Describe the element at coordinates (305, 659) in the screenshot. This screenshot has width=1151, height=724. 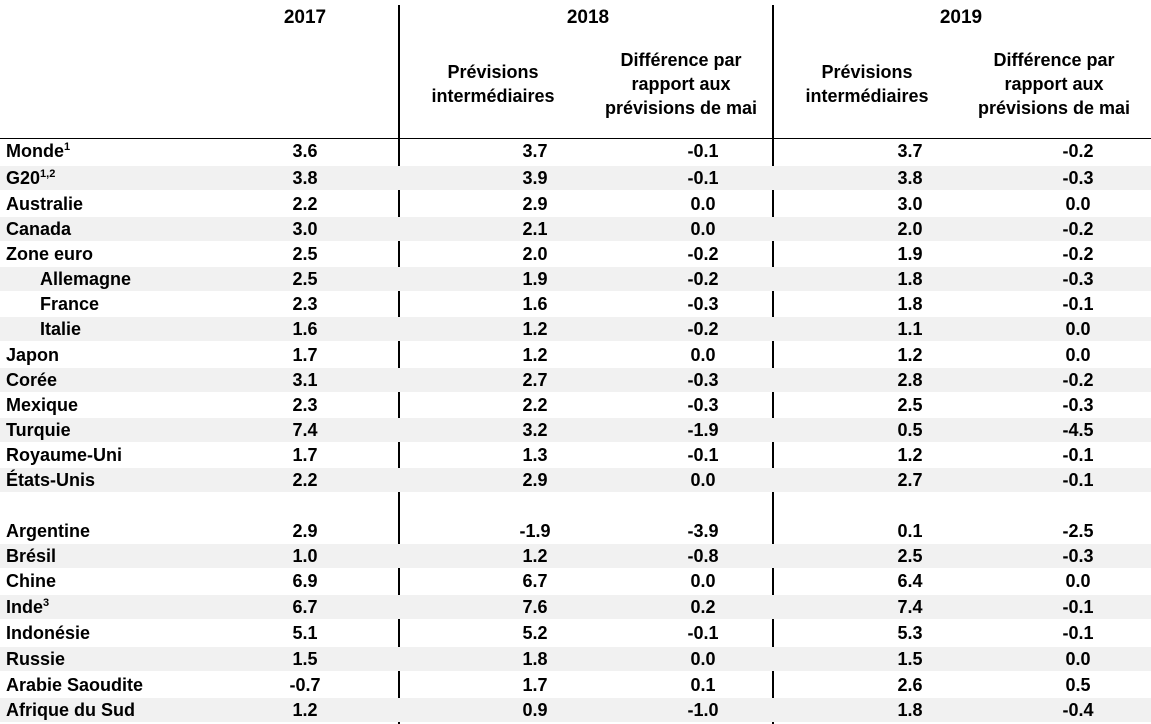
I see `cell-v2017: 1.5` at that location.